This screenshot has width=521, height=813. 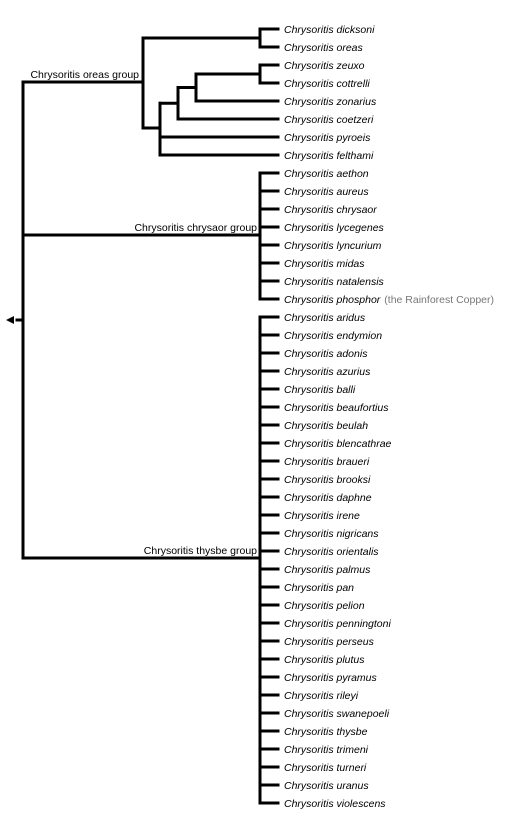 What do you see at coordinates (320, 390) in the screenshot?
I see `species-label: Chrysoritis balli` at bounding box center [320, 390].